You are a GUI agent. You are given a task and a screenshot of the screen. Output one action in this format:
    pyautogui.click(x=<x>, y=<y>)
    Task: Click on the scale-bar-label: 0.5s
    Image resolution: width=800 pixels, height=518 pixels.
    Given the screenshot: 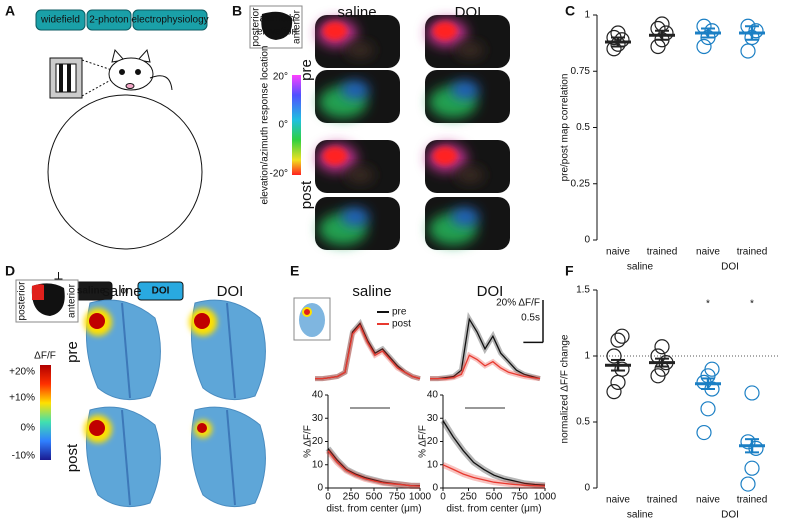 What is the action you would take?
    pyautogui.click(x=530, y=318)
    